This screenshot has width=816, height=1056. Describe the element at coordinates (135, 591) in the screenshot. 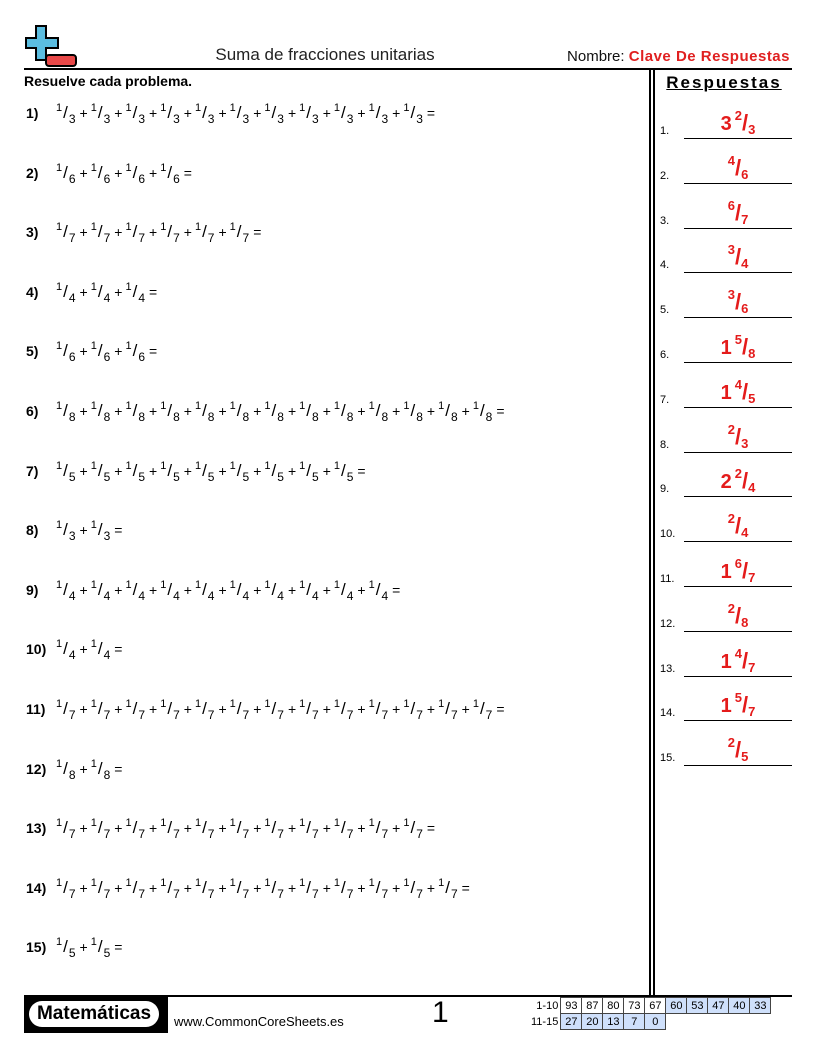

I see `fraction: 1/4` at that location.